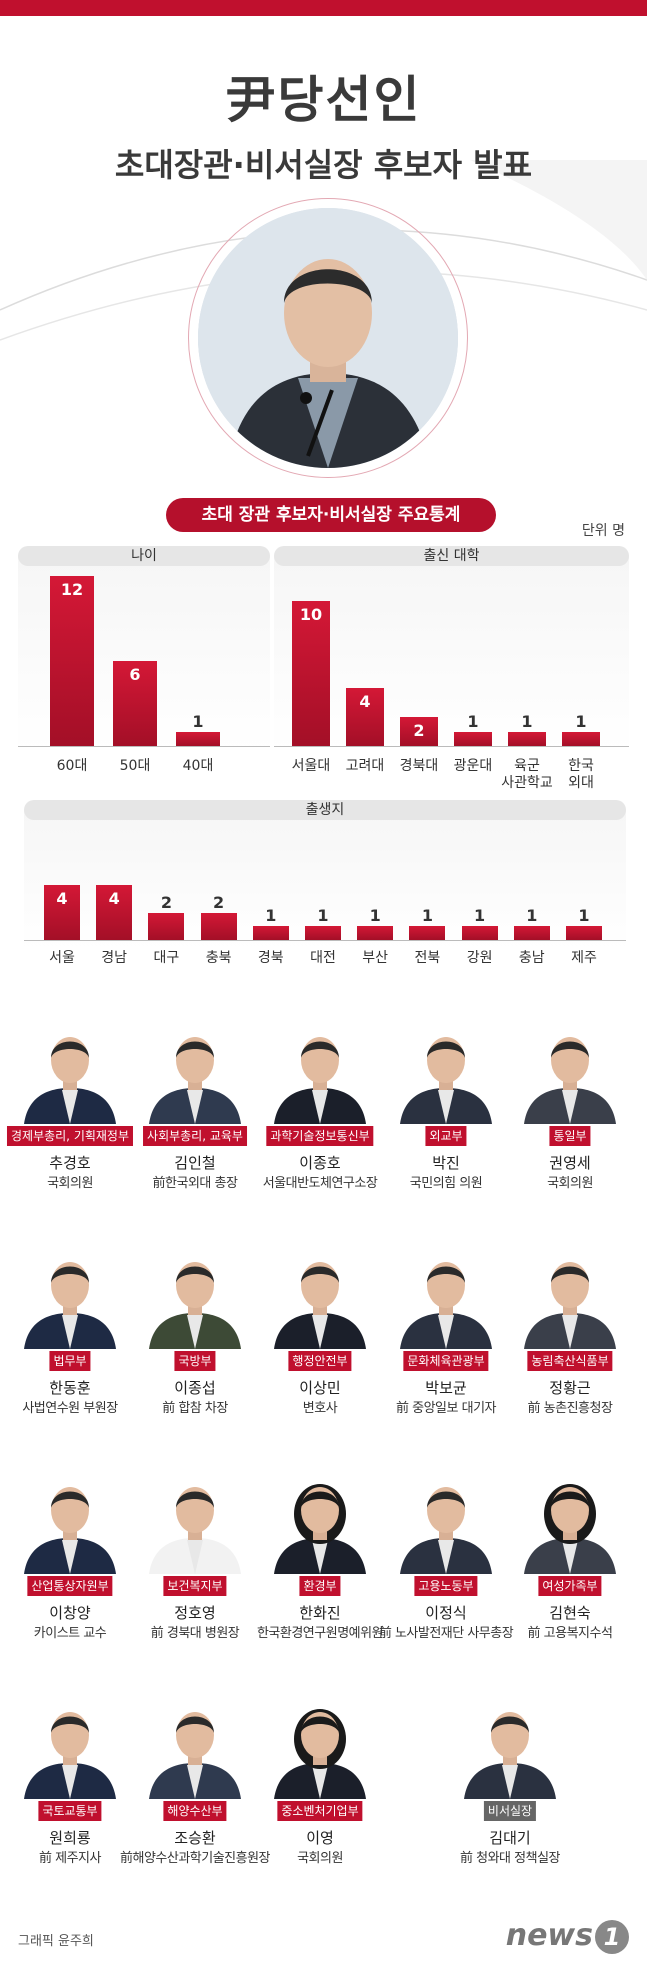 This screenshot has width=647, height=1966. I want to click on graphic-credit: 그래픽 윤주희, so click(56, 1941).